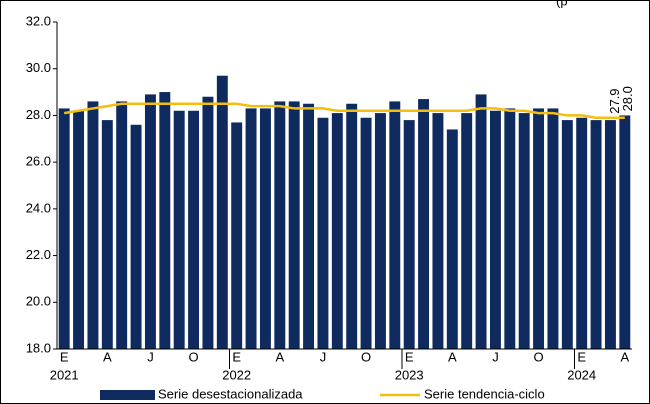 This screenshot has height=404, width=650. What do you see at coordinates (236, 374) in the screenshot?
I see `year-label: 2022` at bounding box center [236, 374].